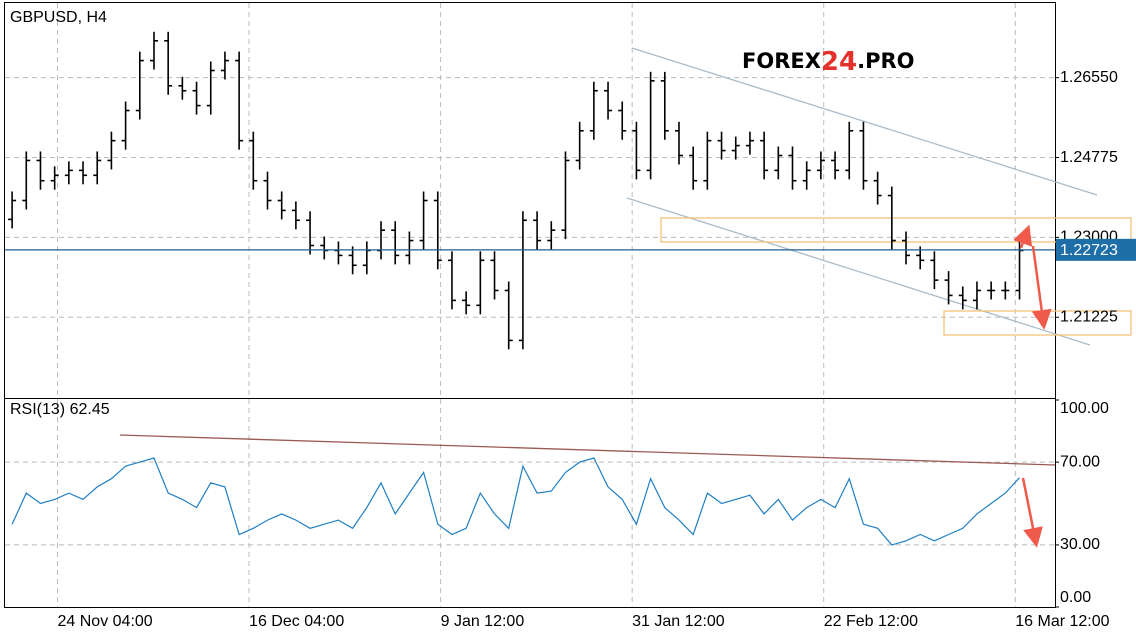  I want to click on watermark: FOREX24.PRO, so click(828, 62).